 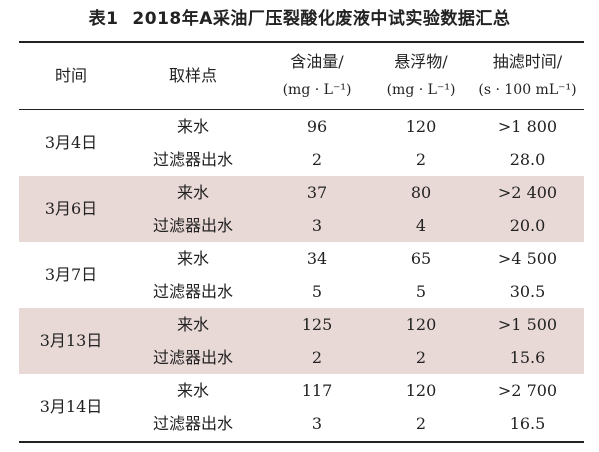 What do you see at coordinates (301, 407) in the screenshot?
I see `table-group: 3月14日 来水 117 120 >2 700 过滤器出水 3 2 16.5` at bounding box center [301, 407].